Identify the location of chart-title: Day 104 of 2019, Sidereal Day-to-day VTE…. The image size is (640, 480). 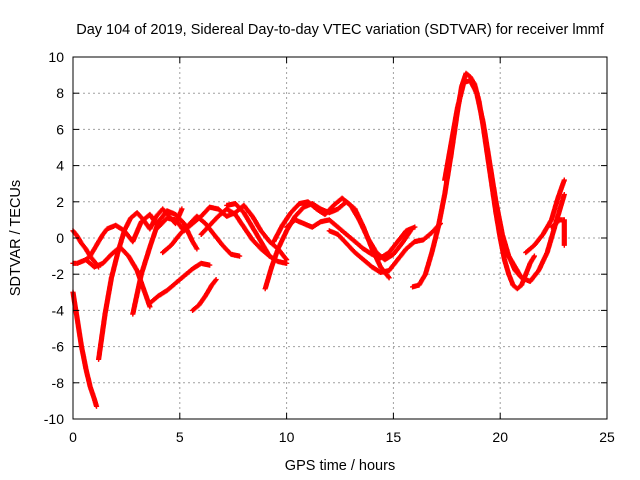
(340, 30).